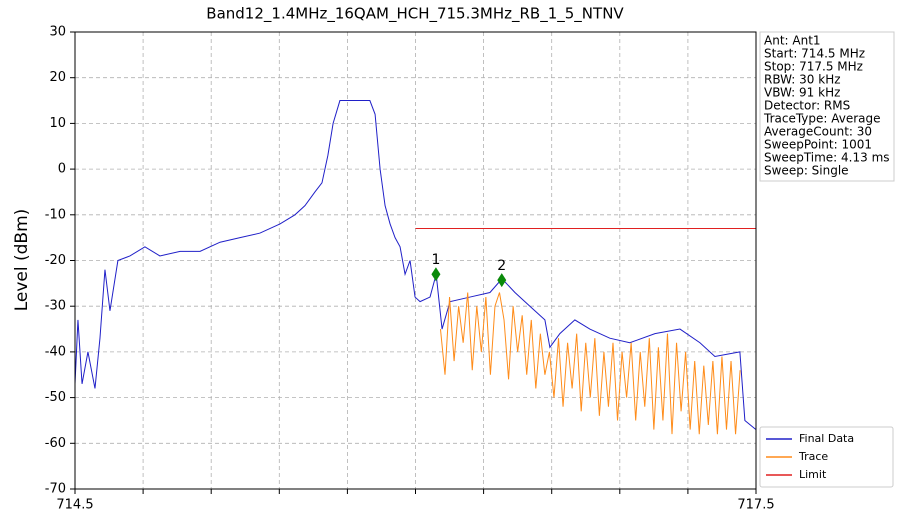 The height and width of the screenshot is (519, 897). Describe the element at coordinates (55, 351) in the screenshot. I see `y-tick-label: -40` at that location.